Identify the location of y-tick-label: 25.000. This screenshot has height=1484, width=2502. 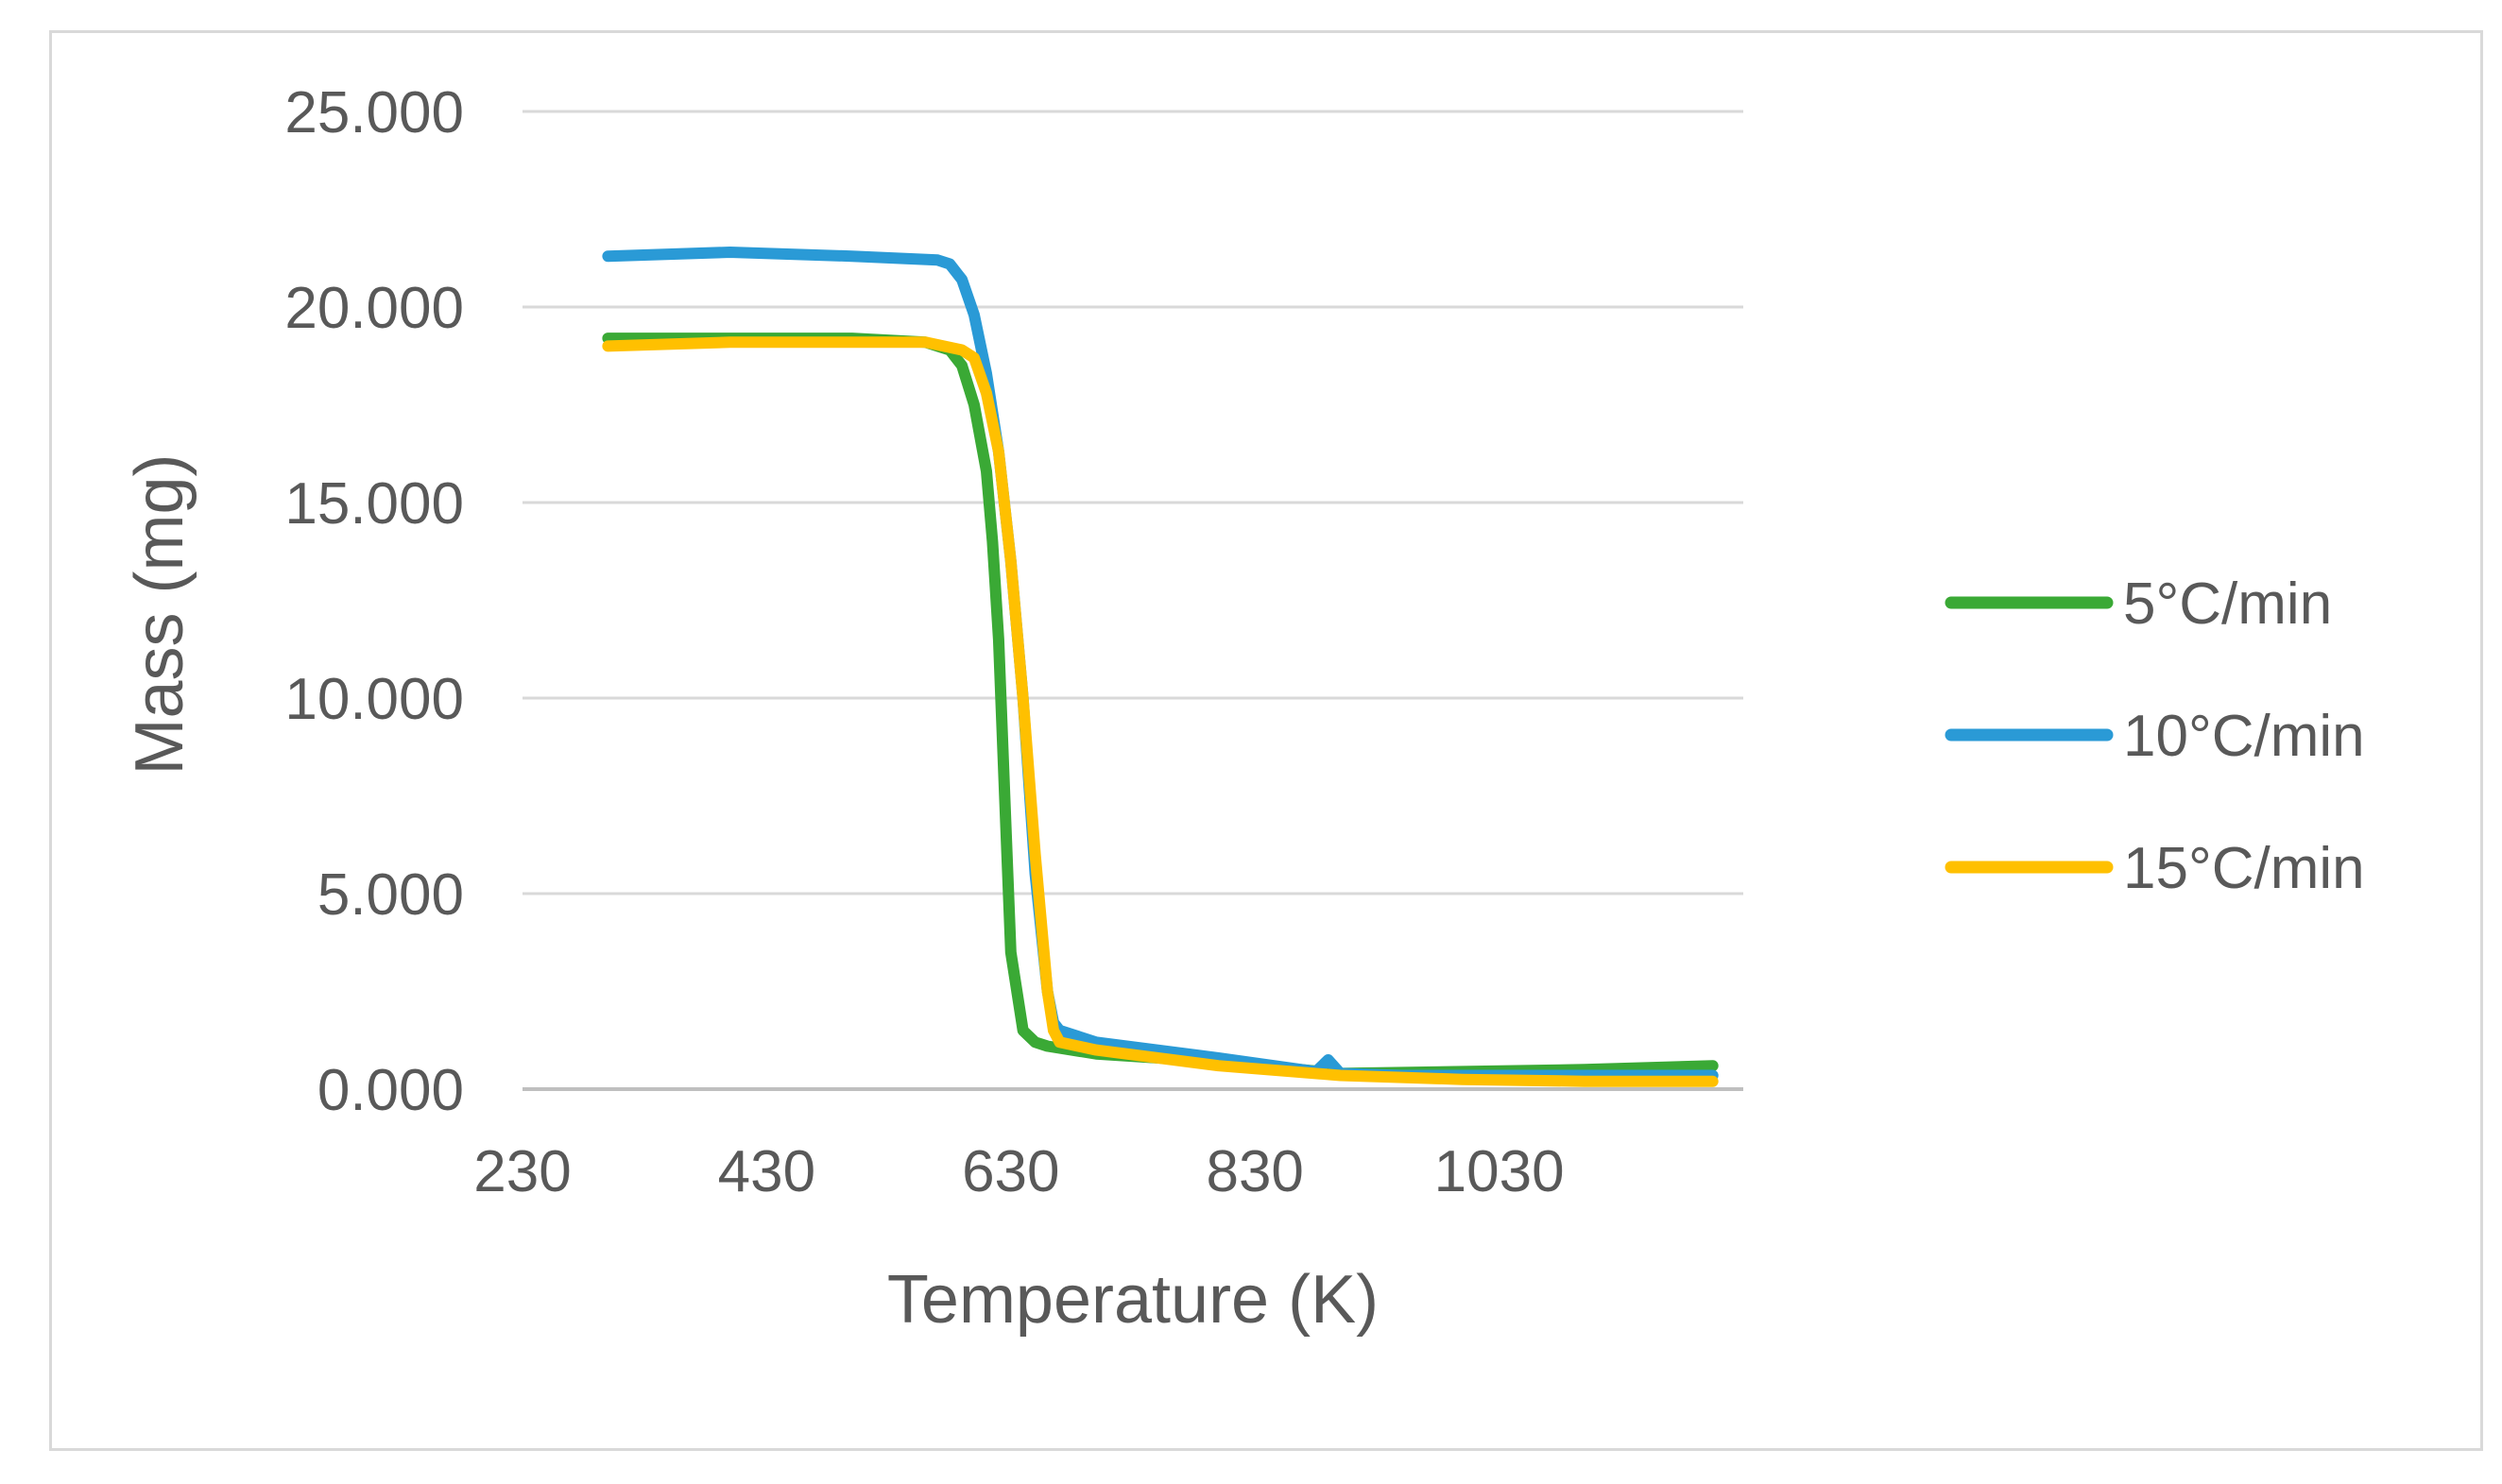
(374, 113).